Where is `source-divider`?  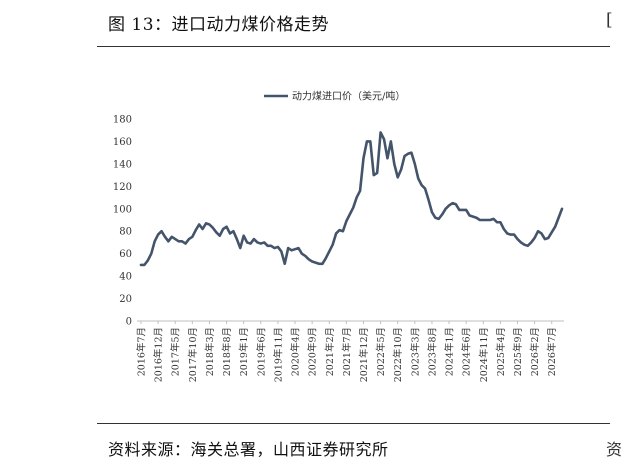
source-divider is located at coordinates (353, 423).